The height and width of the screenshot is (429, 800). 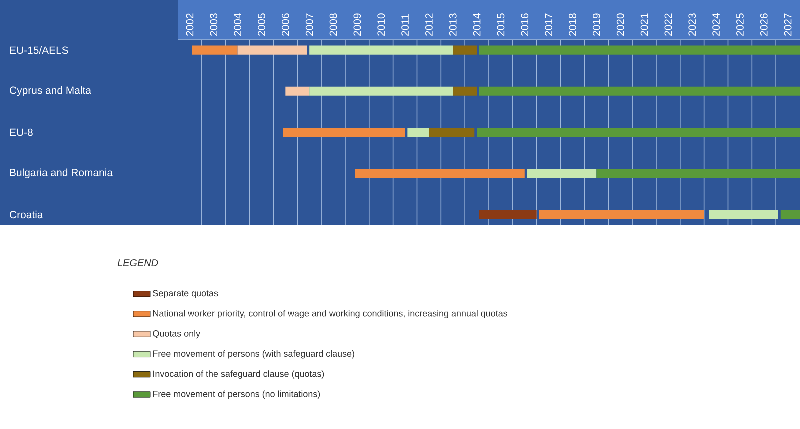 I want to click on x-tick-label: 2016, so click(x=525, y=25).